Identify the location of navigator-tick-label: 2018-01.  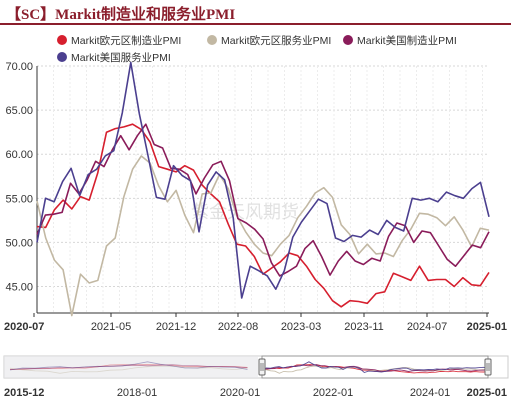
(137, 393).